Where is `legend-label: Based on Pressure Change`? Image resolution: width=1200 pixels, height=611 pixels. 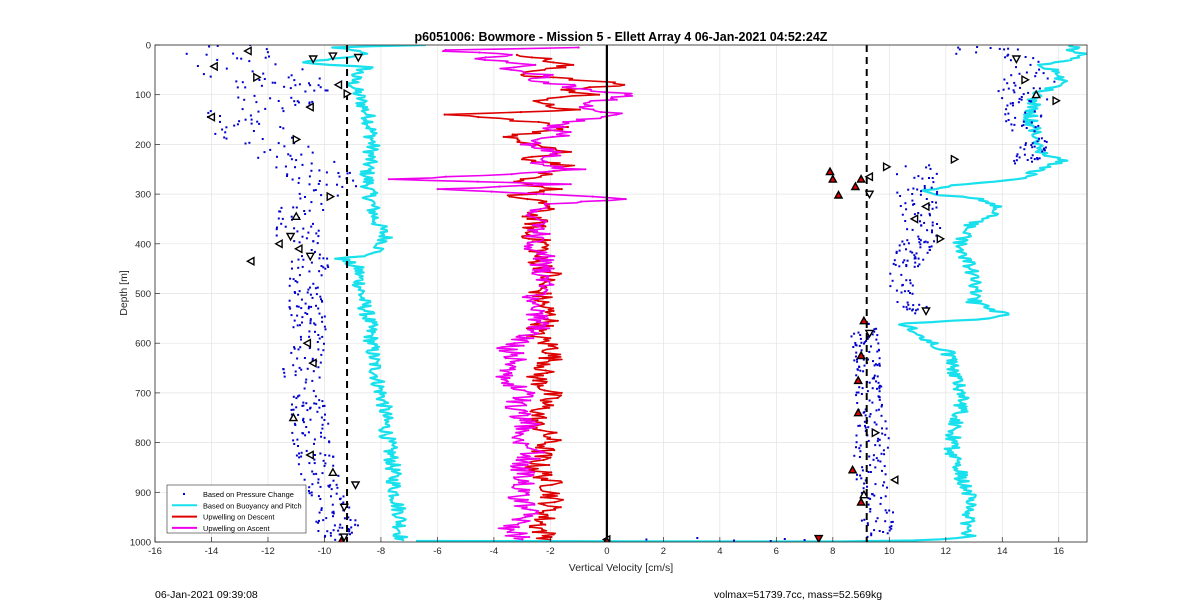
legend-label: Based on Pressure Change is located at coordinates (248, 494).